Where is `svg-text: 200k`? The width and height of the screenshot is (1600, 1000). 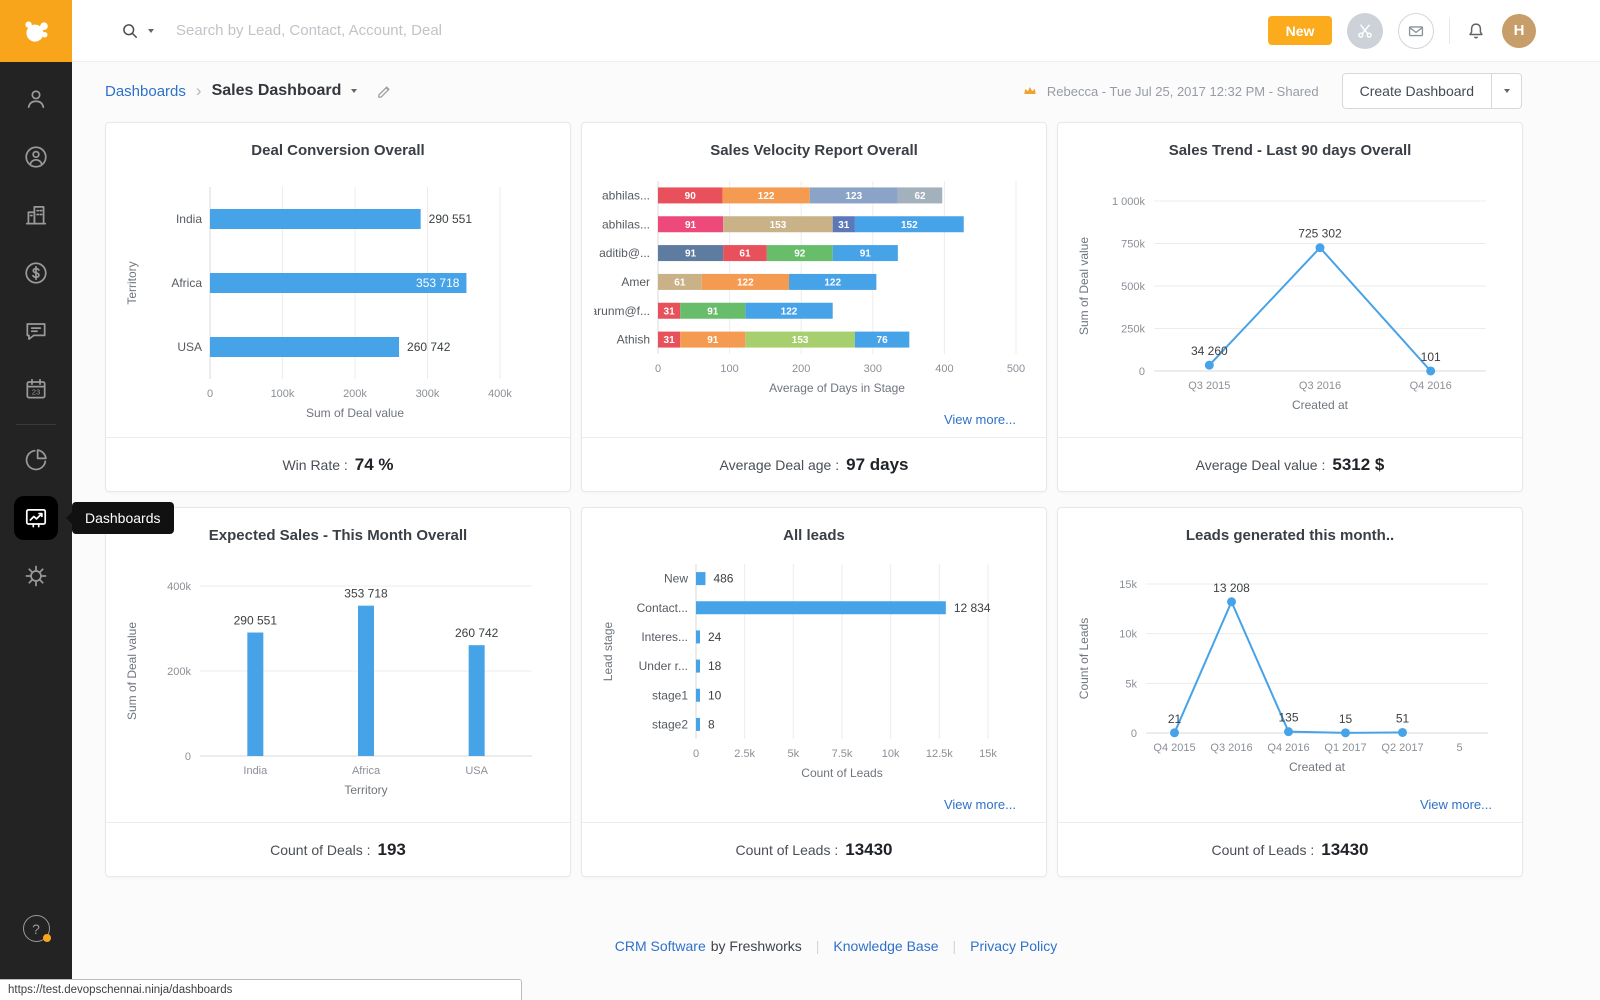
svg-text: 200k is located at coordinates (179, 672).